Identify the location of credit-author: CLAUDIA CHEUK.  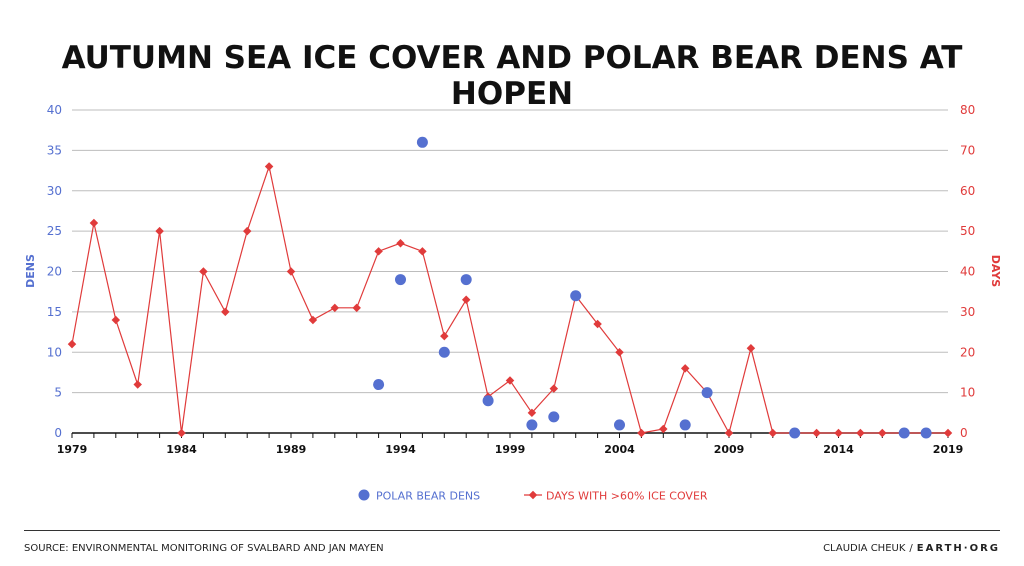
(864, 548).